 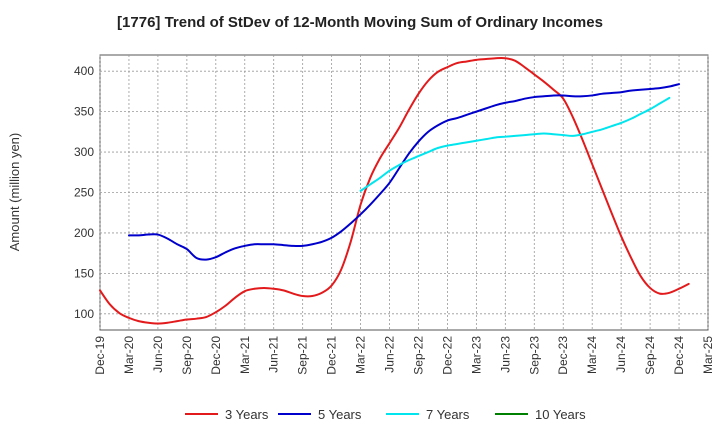 What do you see at coordinates (592, 355) in the screenshot?
I see `x-tick-label: Mar-24` at bounding box center [592, 355].